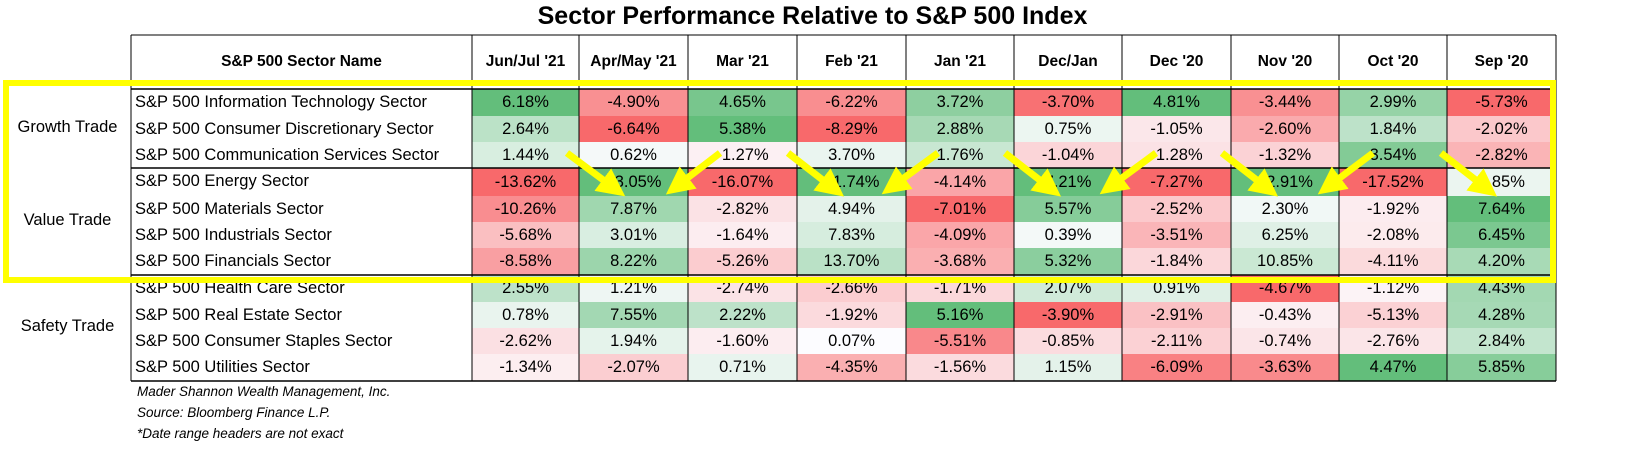 The image size is (1625, 457). What do you see at coordinates (851, 129) in the screenshot?
I see `value-cell: -8.29%` at bounding box center [851, 129].